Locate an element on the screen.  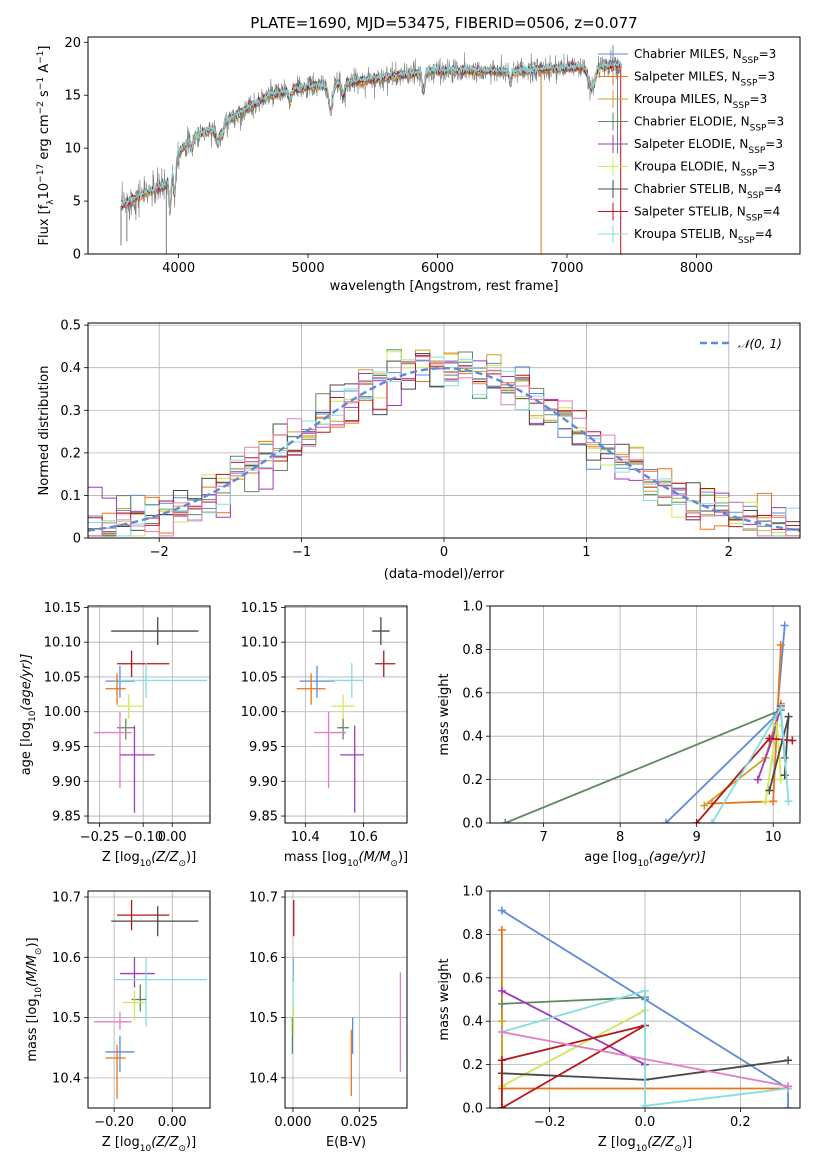
x-tick-label: 10.6 is located at coordinates (363, 837).